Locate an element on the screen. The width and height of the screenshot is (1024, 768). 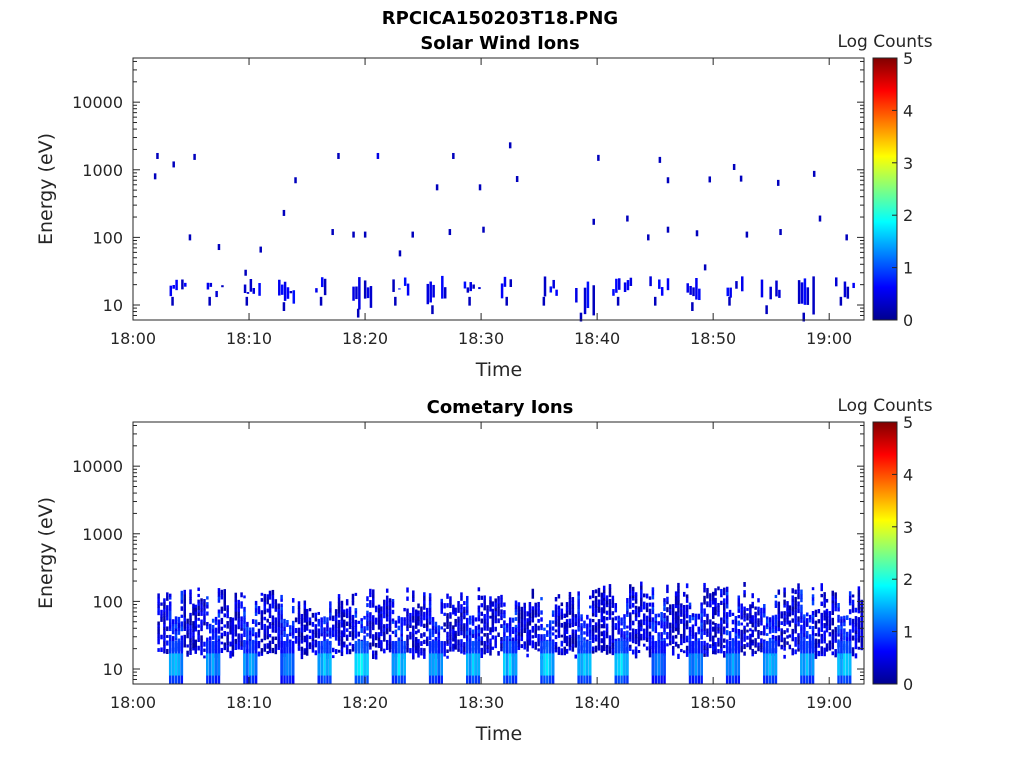
panel-1-colorbar-label: Log Counts is located at coordinates (884, 42).